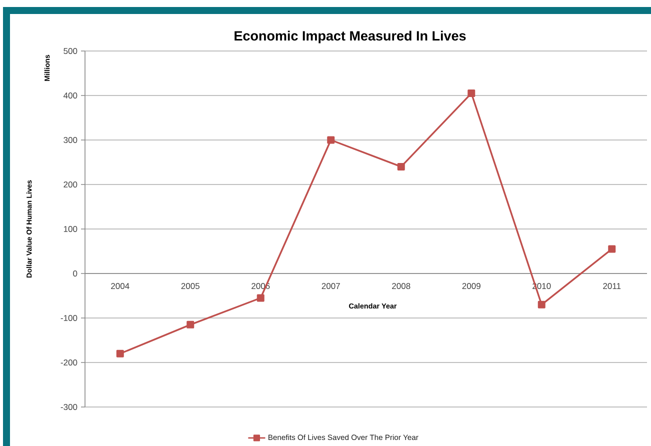 This screenshot has height=446, width=651. Describe the element at coordinates (70, 95) in the screenshot. I see `y-tick-label: 400` at that location.